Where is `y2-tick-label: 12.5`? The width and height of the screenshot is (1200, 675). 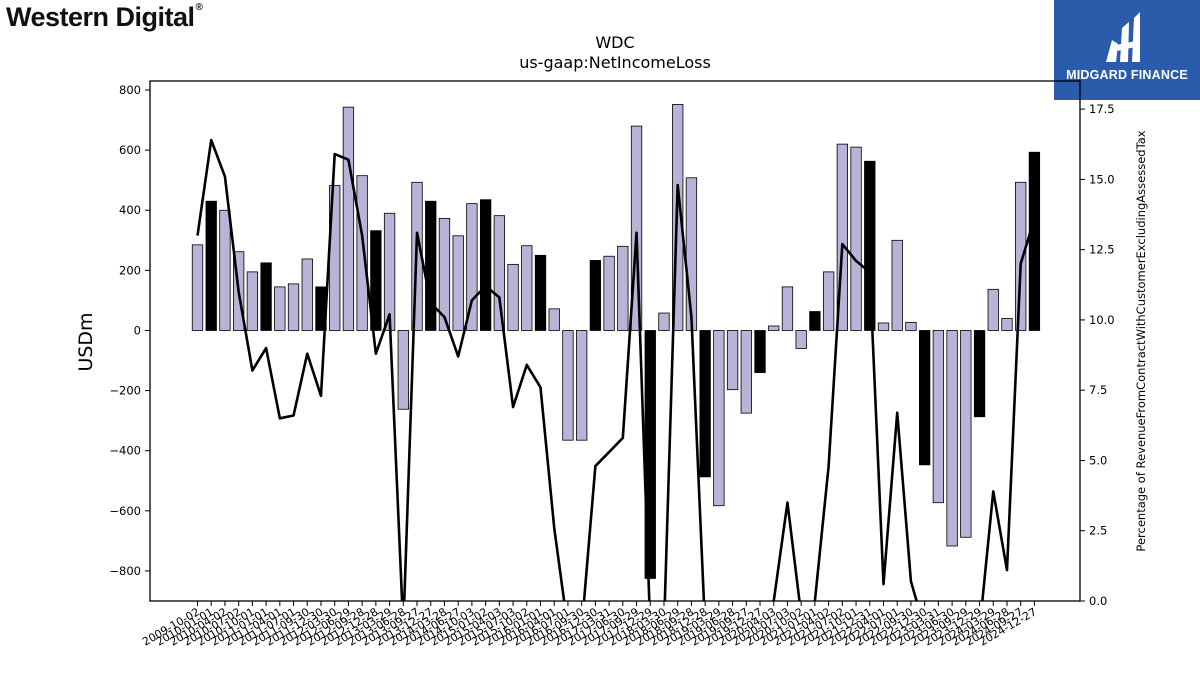
y2-tick-label: 12.5 is located at coordinates (1102, 250).